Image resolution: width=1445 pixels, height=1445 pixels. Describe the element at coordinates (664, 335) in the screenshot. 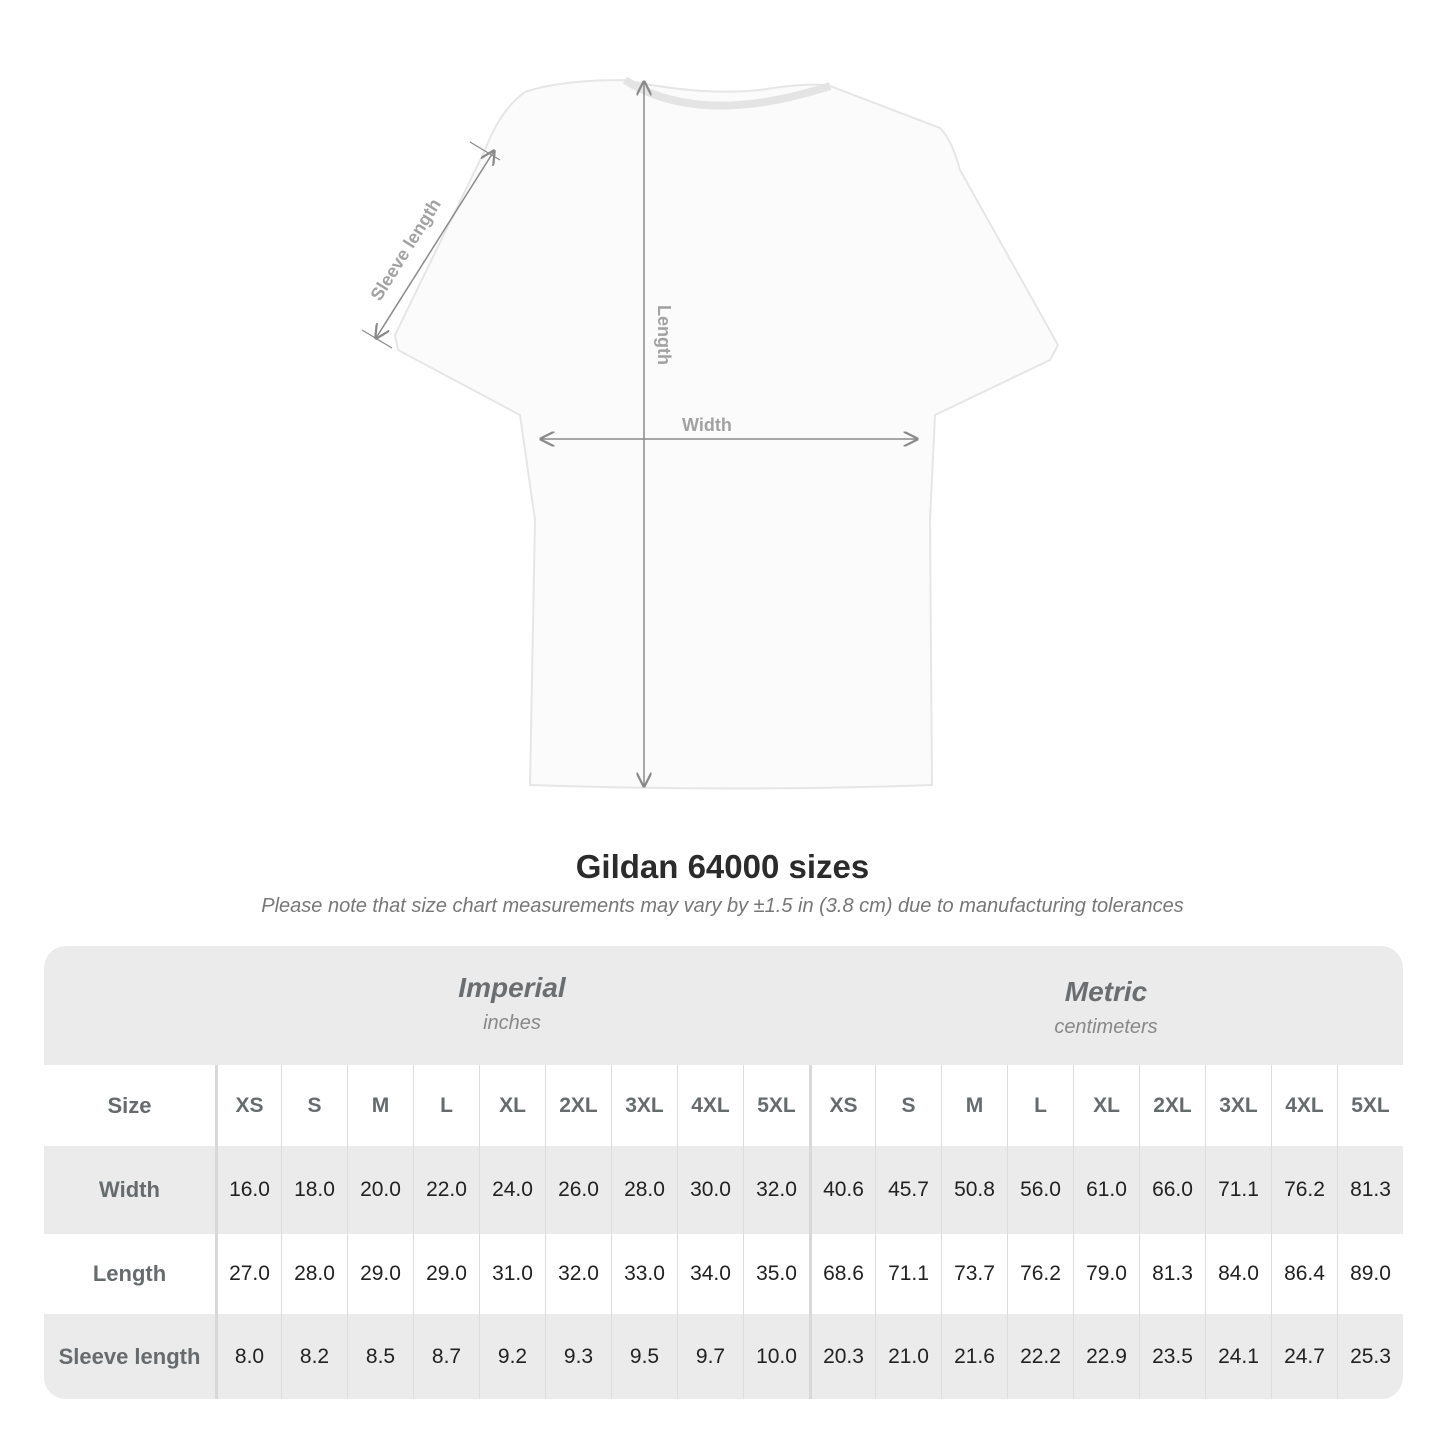

I see `length-label: Length` at that location.